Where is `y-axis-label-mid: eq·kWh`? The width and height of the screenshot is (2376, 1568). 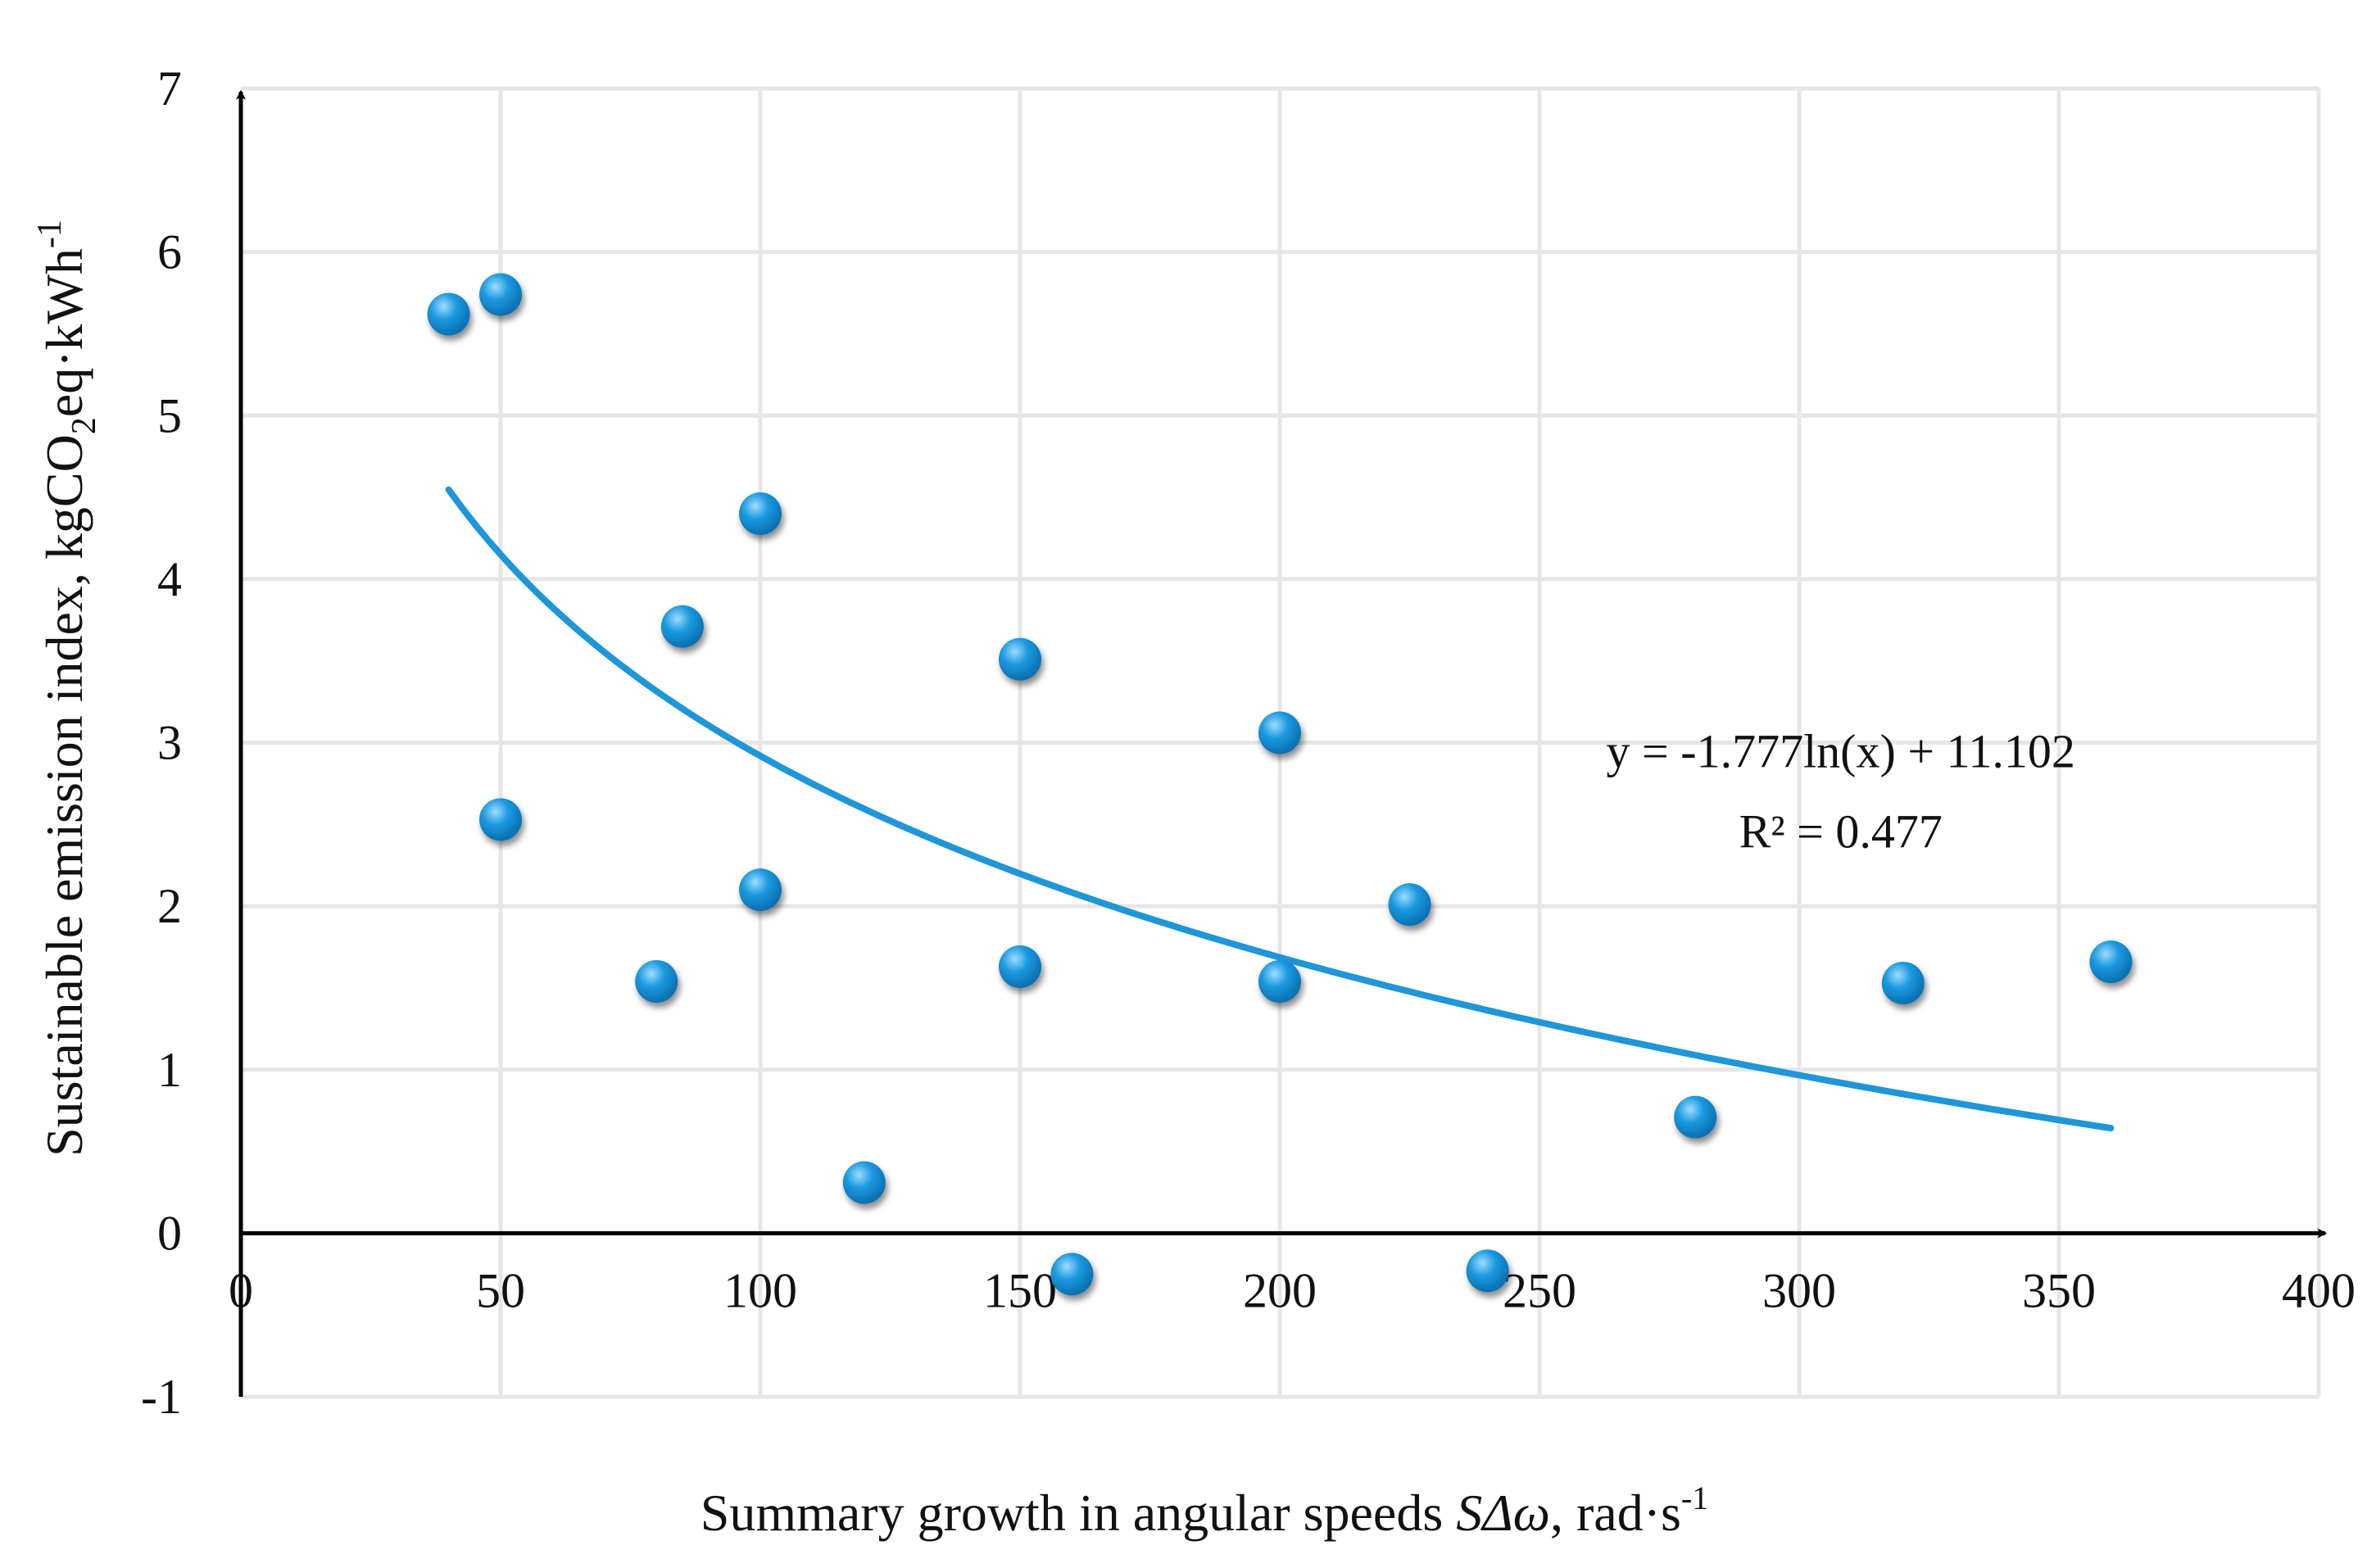
y-axis-label-mid: eq·kWh is located at coordinates (64, 332).